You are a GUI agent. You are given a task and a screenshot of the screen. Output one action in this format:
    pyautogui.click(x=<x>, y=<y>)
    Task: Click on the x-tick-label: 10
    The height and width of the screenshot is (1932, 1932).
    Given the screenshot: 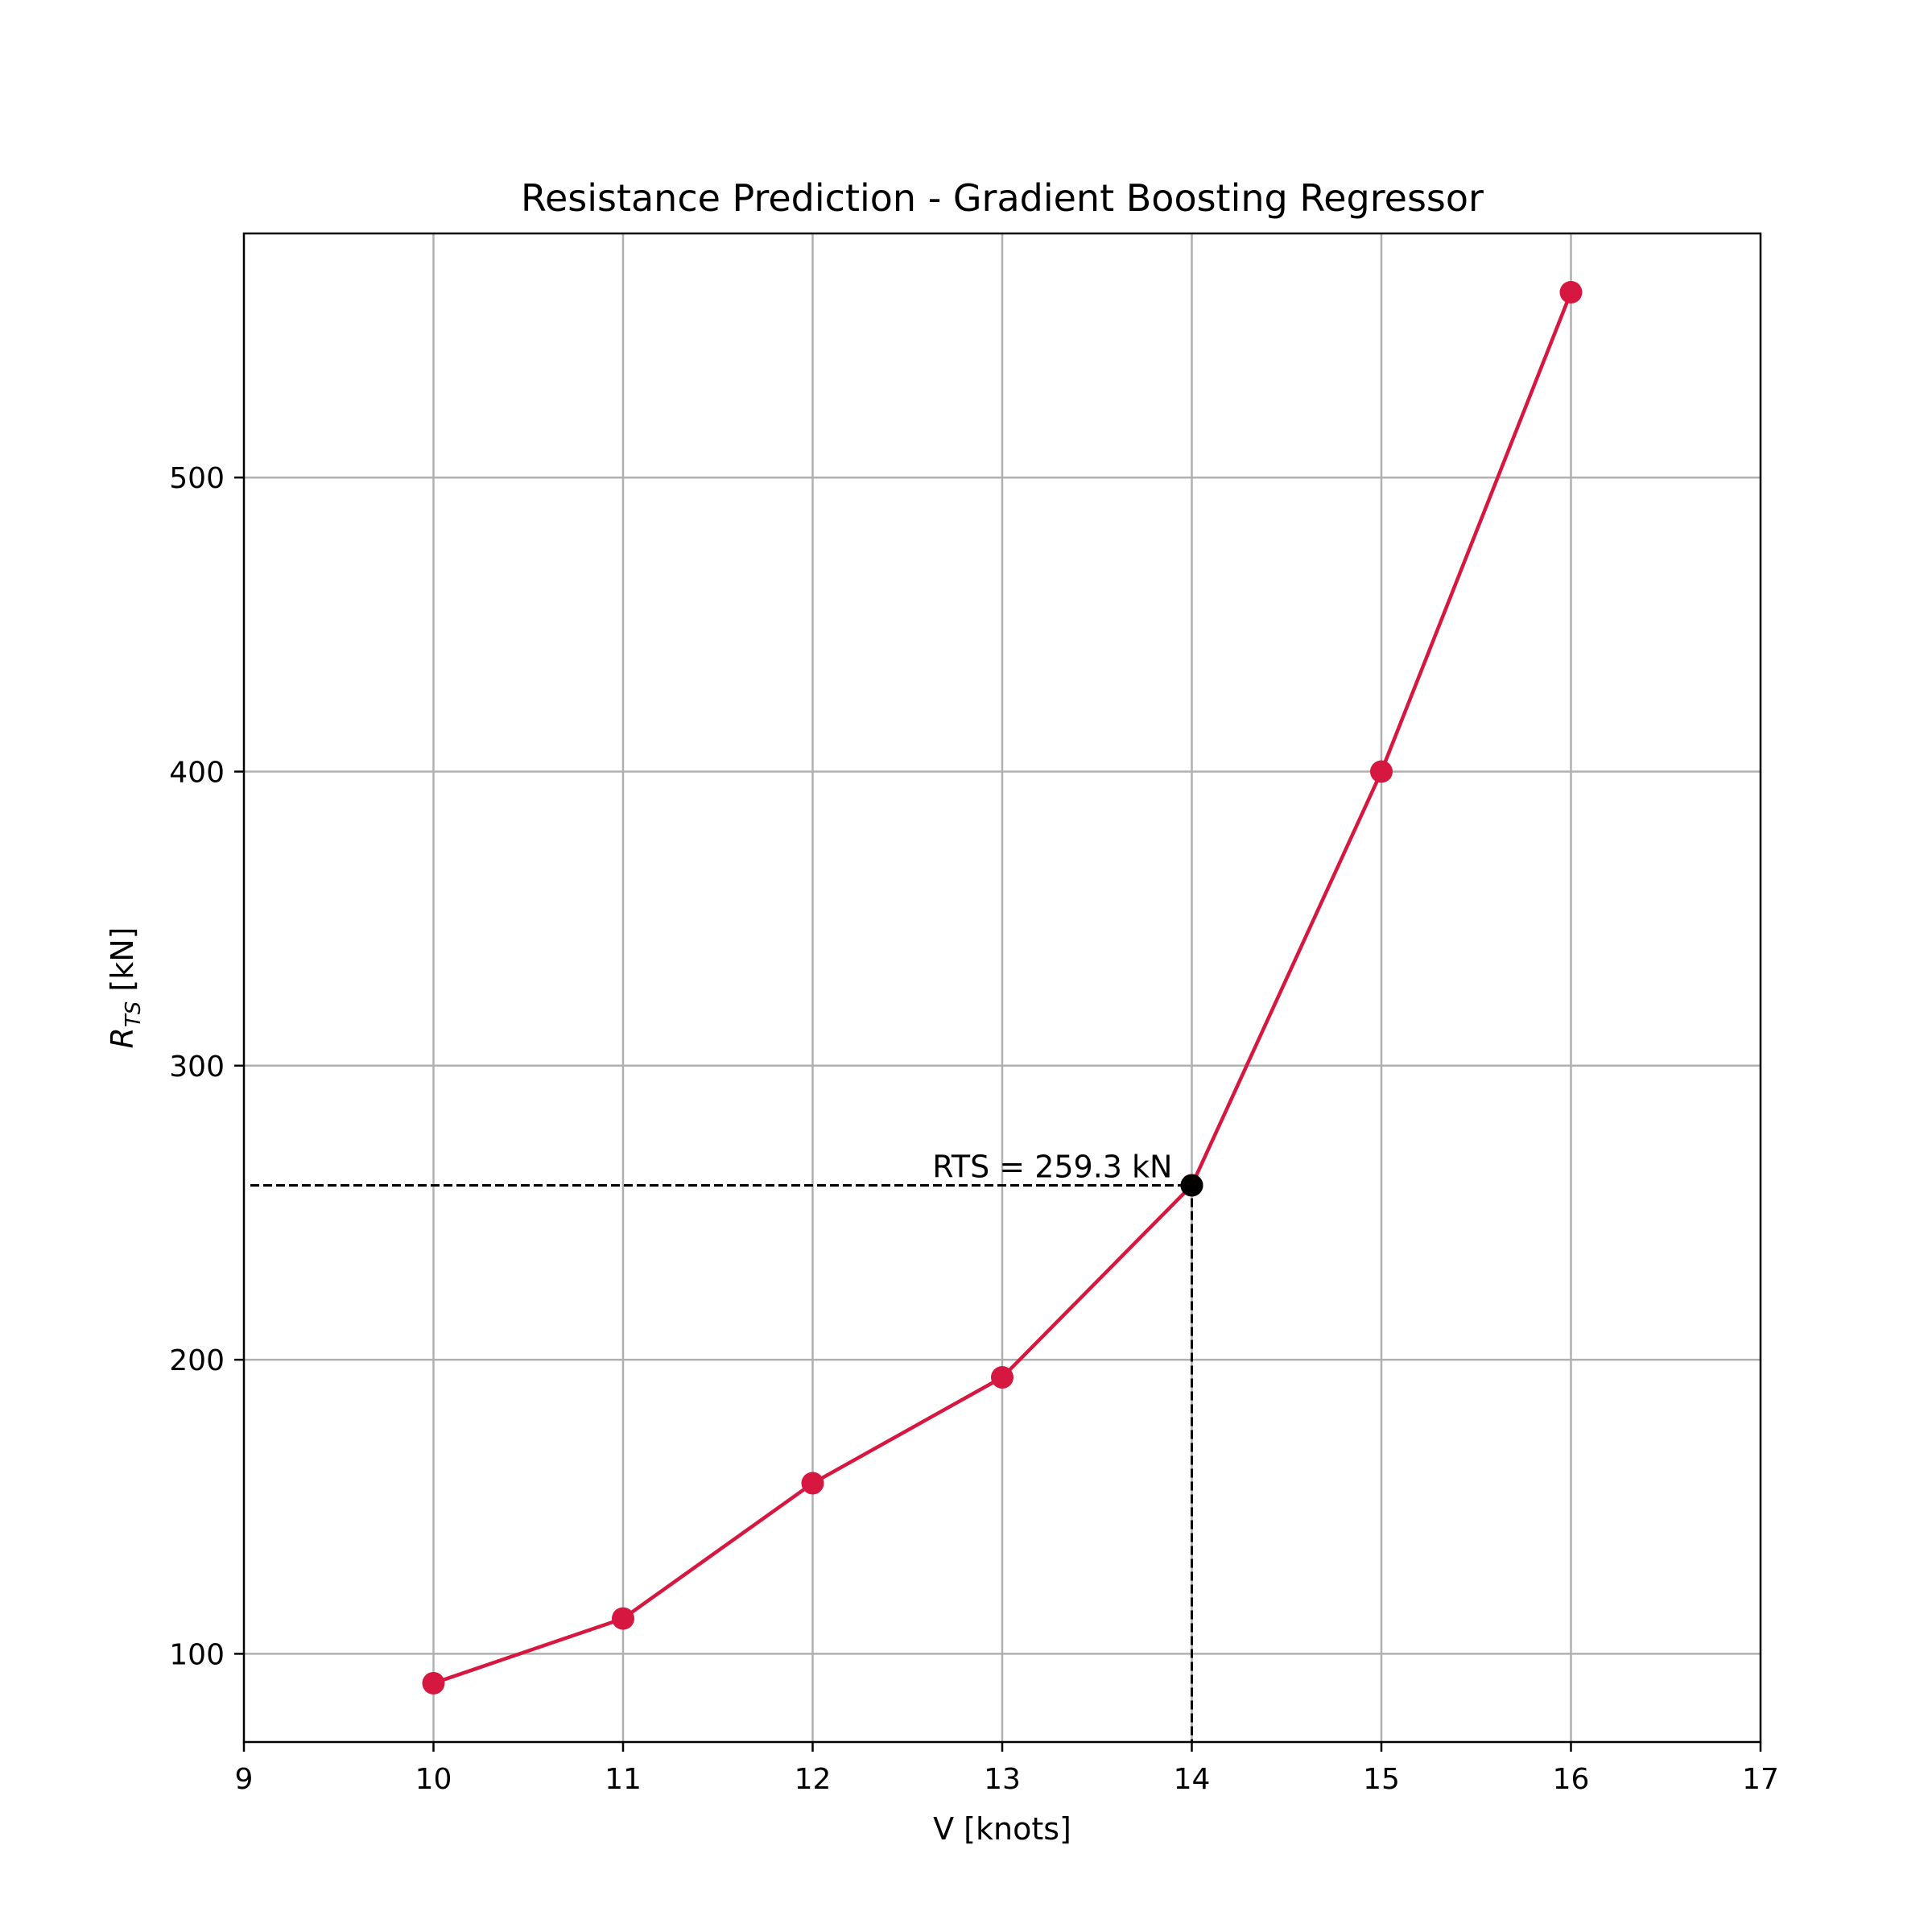 What is the action you would take?
    pyautogui.click(x=433, y=1779)
    